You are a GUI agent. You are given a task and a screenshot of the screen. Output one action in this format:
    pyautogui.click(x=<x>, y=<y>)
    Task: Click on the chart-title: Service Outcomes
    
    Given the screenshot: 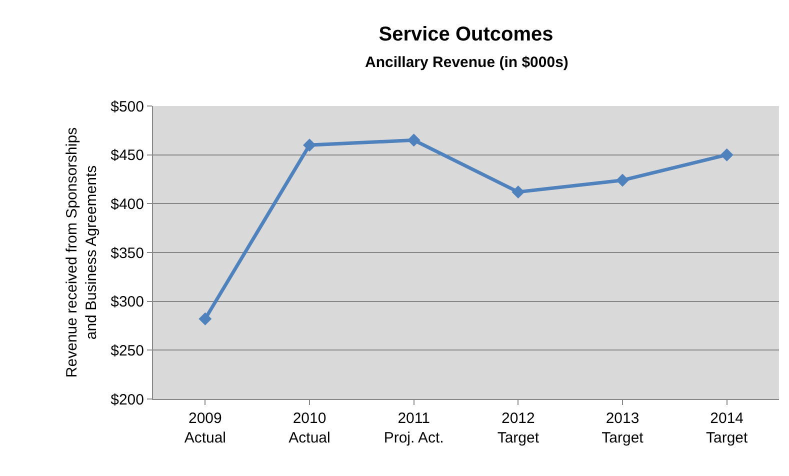 What is the action you would take?
    pyautogui.click(x=466, y=34)
    